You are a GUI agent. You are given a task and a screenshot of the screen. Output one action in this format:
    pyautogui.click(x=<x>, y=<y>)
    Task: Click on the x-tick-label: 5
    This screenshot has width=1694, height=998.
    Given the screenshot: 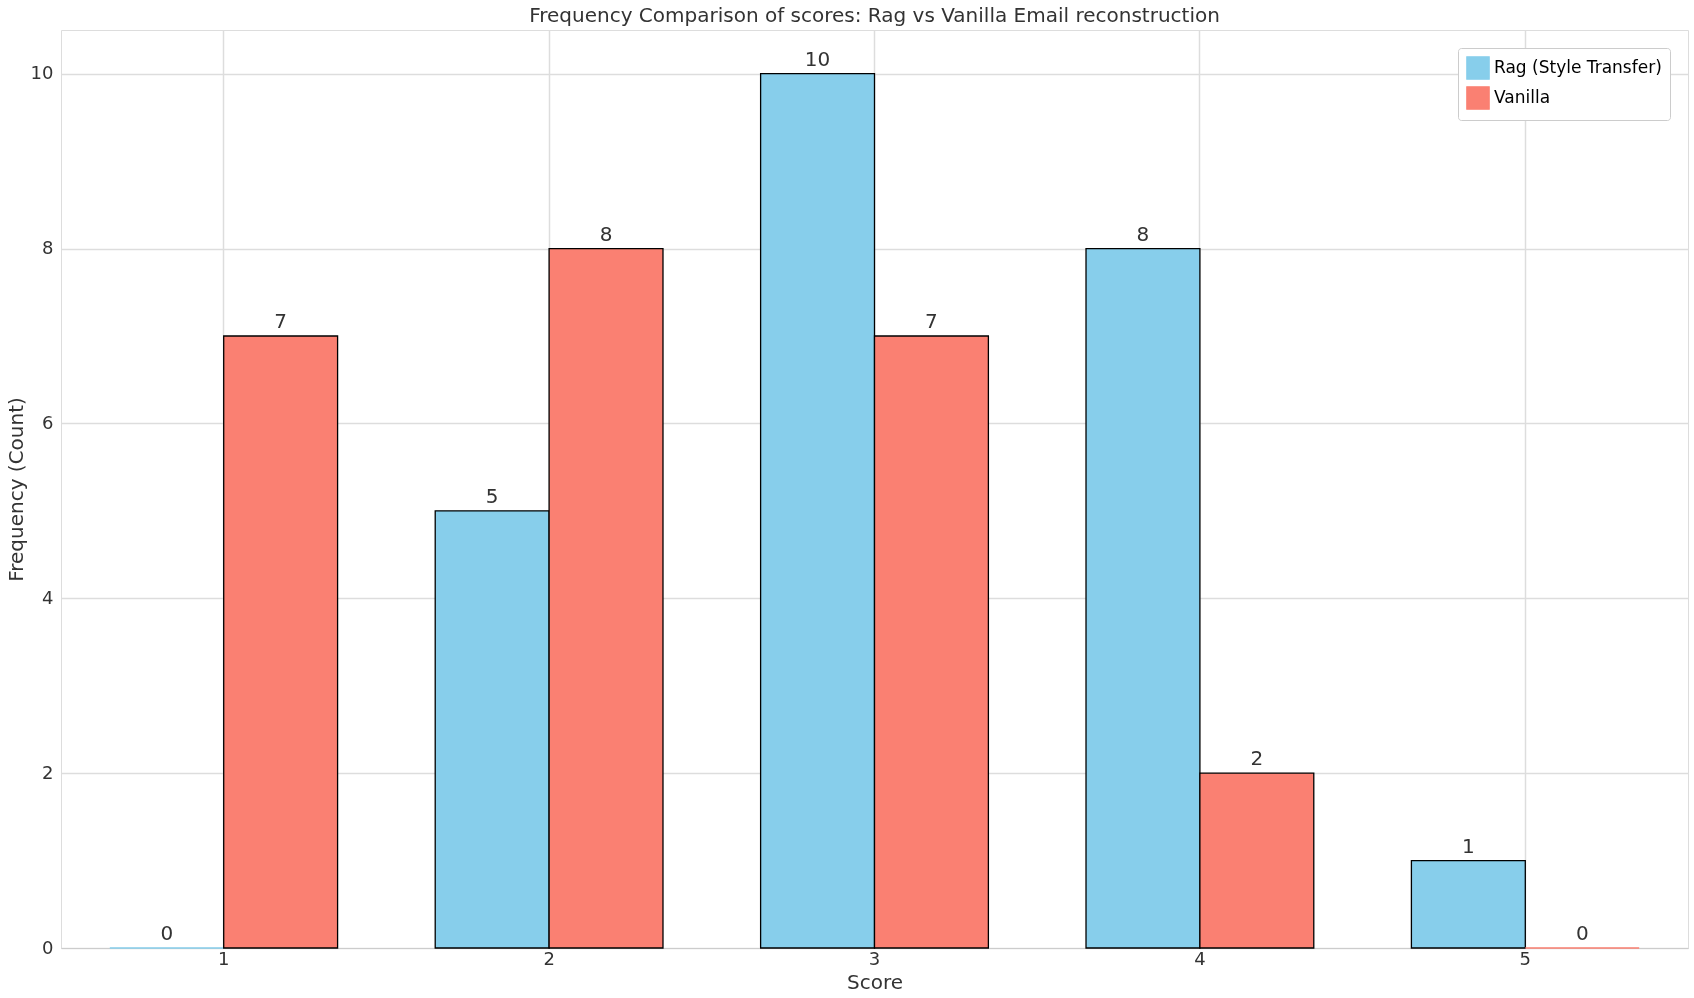 What is the action you would take?
    pyautogui.click(x=1525, y=958)
    